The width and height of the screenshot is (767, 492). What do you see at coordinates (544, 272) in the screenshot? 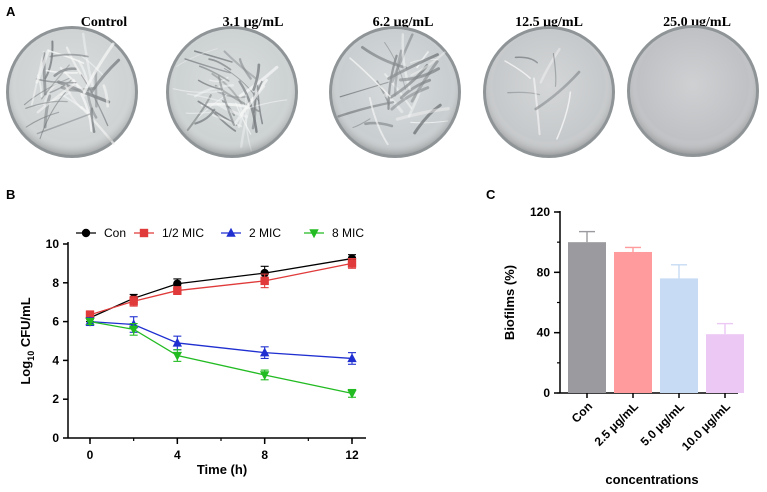
I see `y-tick-label: 80` at bounding box center [544, 272].